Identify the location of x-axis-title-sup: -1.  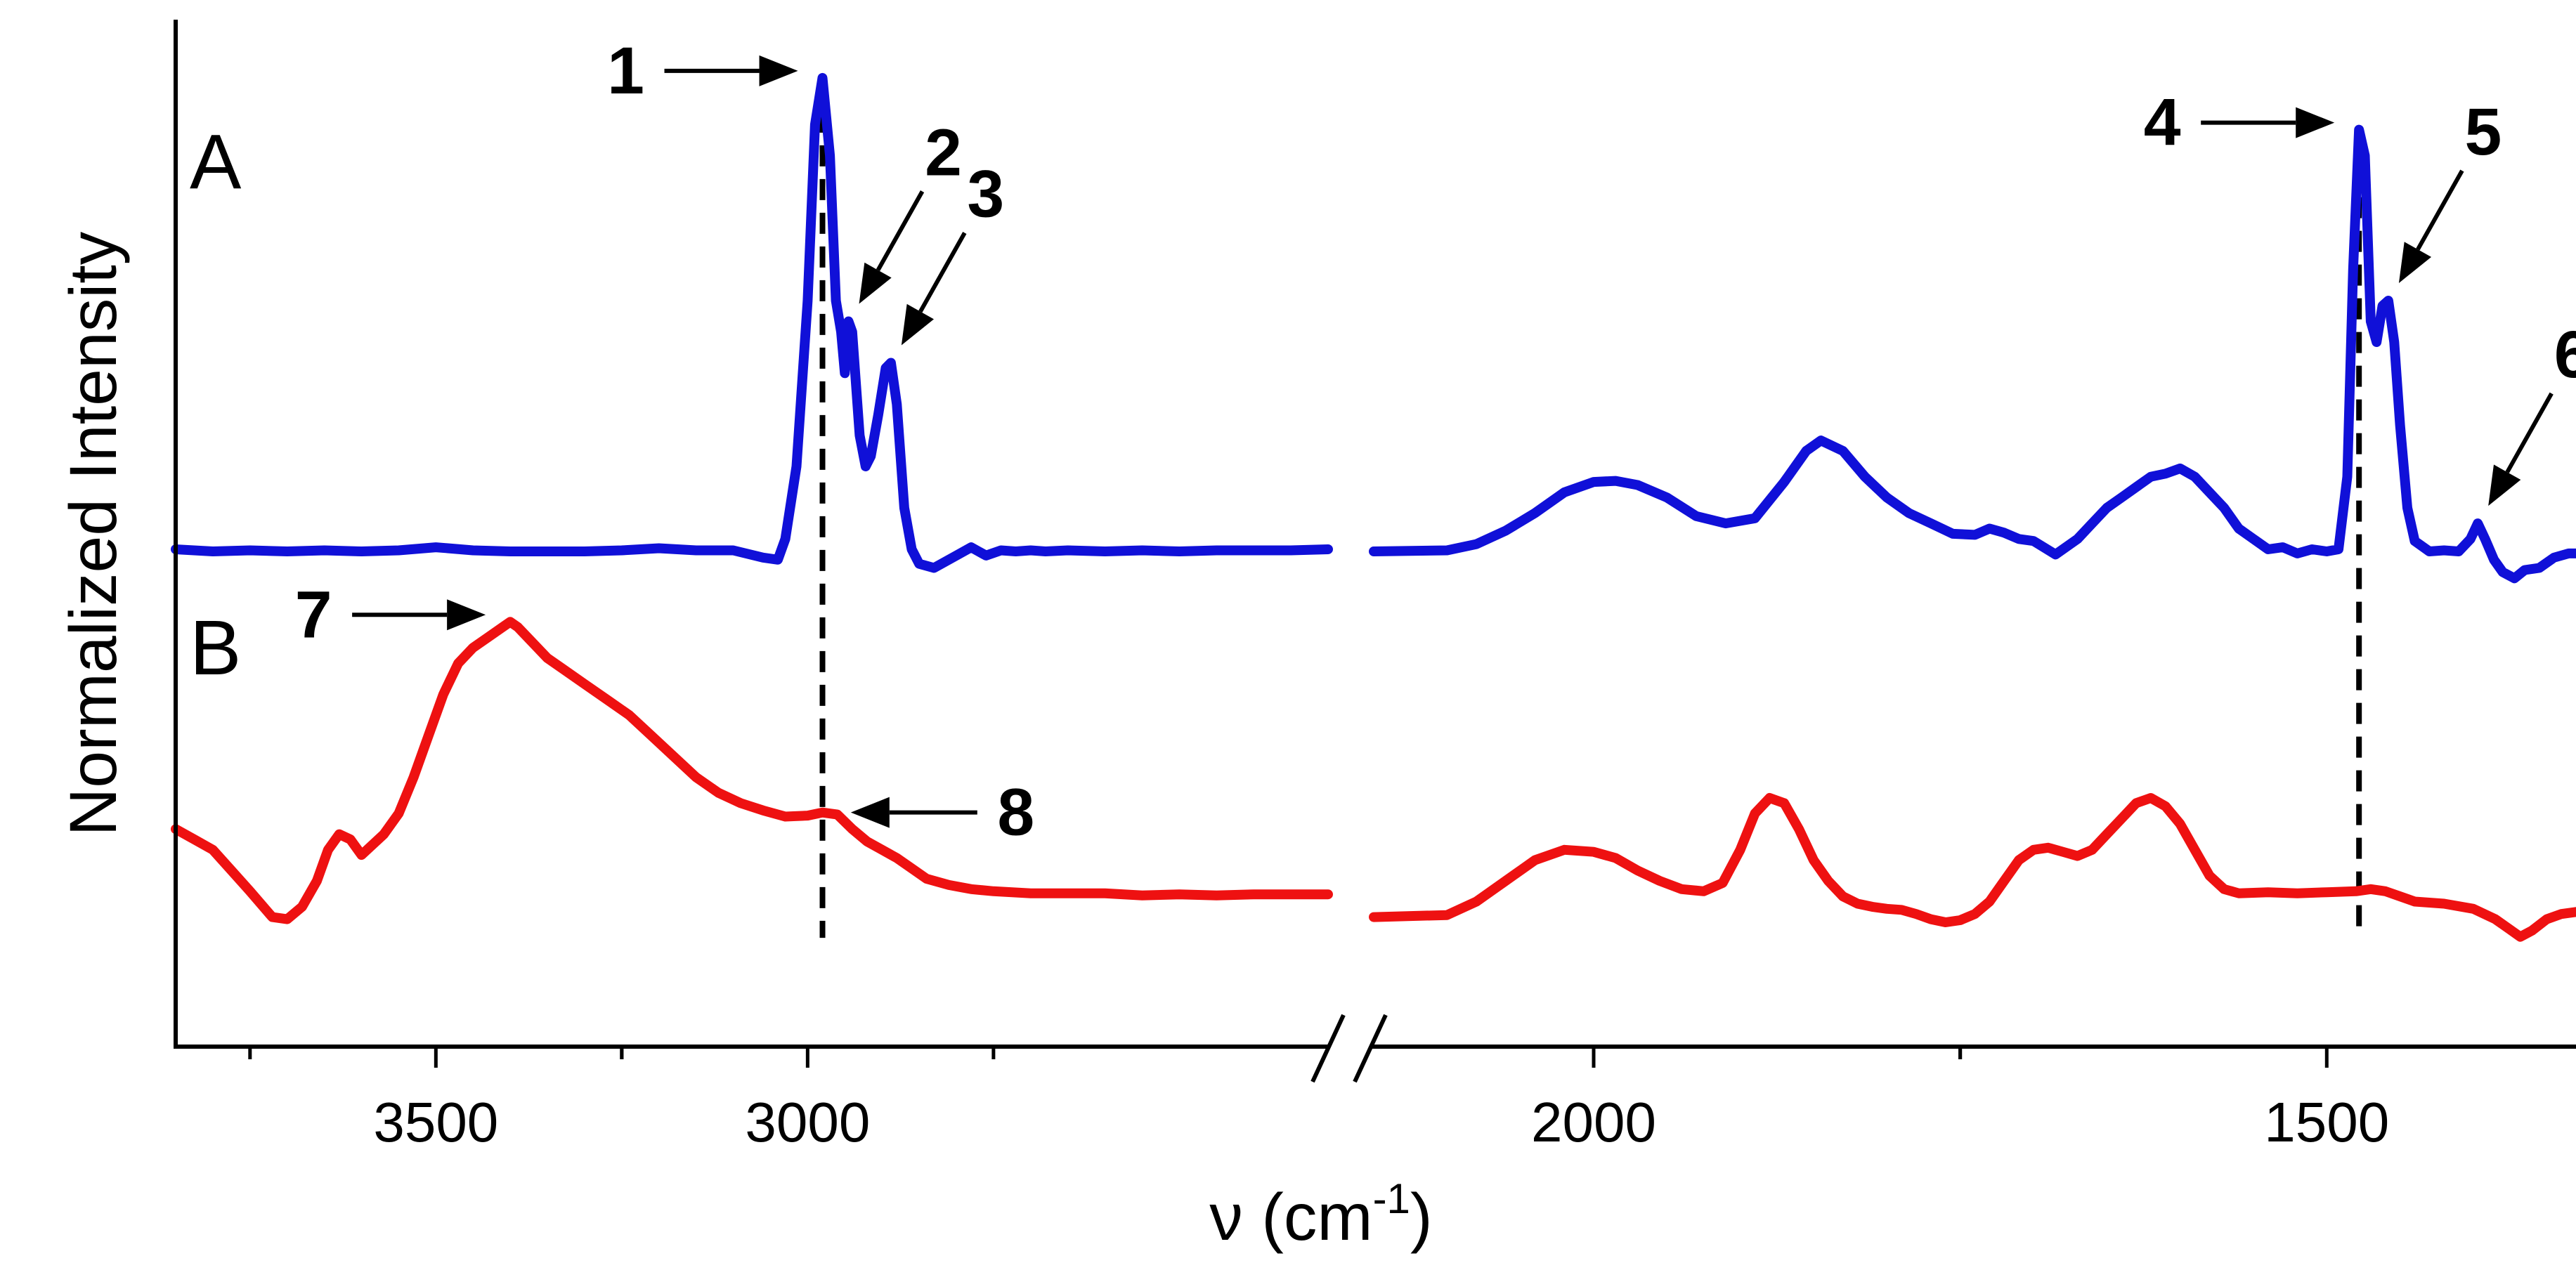
(1391, 1198).